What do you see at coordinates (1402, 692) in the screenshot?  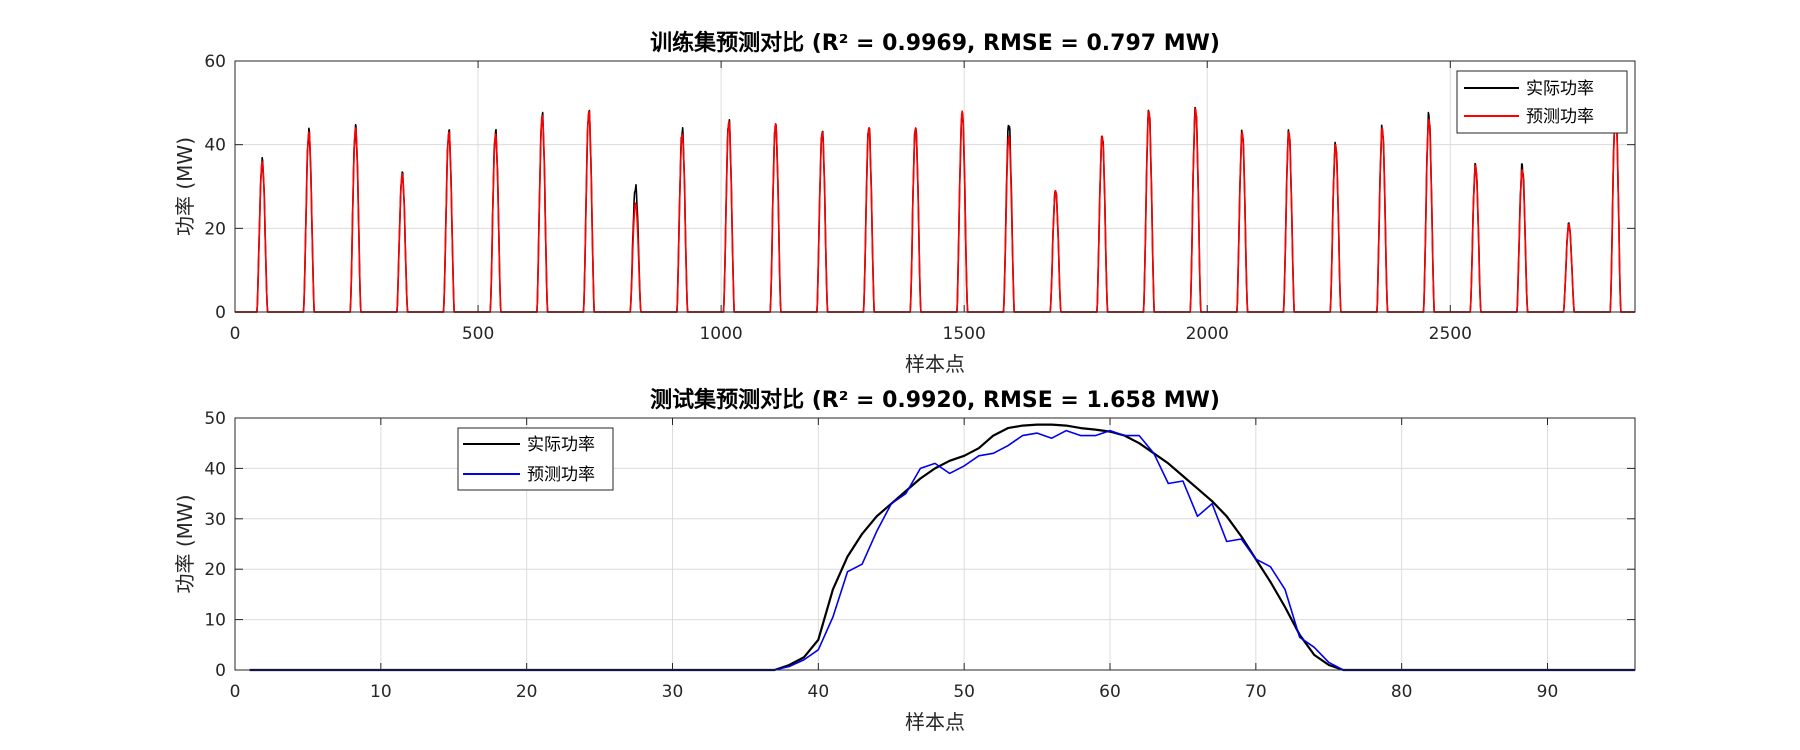 I see `x-tick-label: 80` at bounding box center [1402, 692].